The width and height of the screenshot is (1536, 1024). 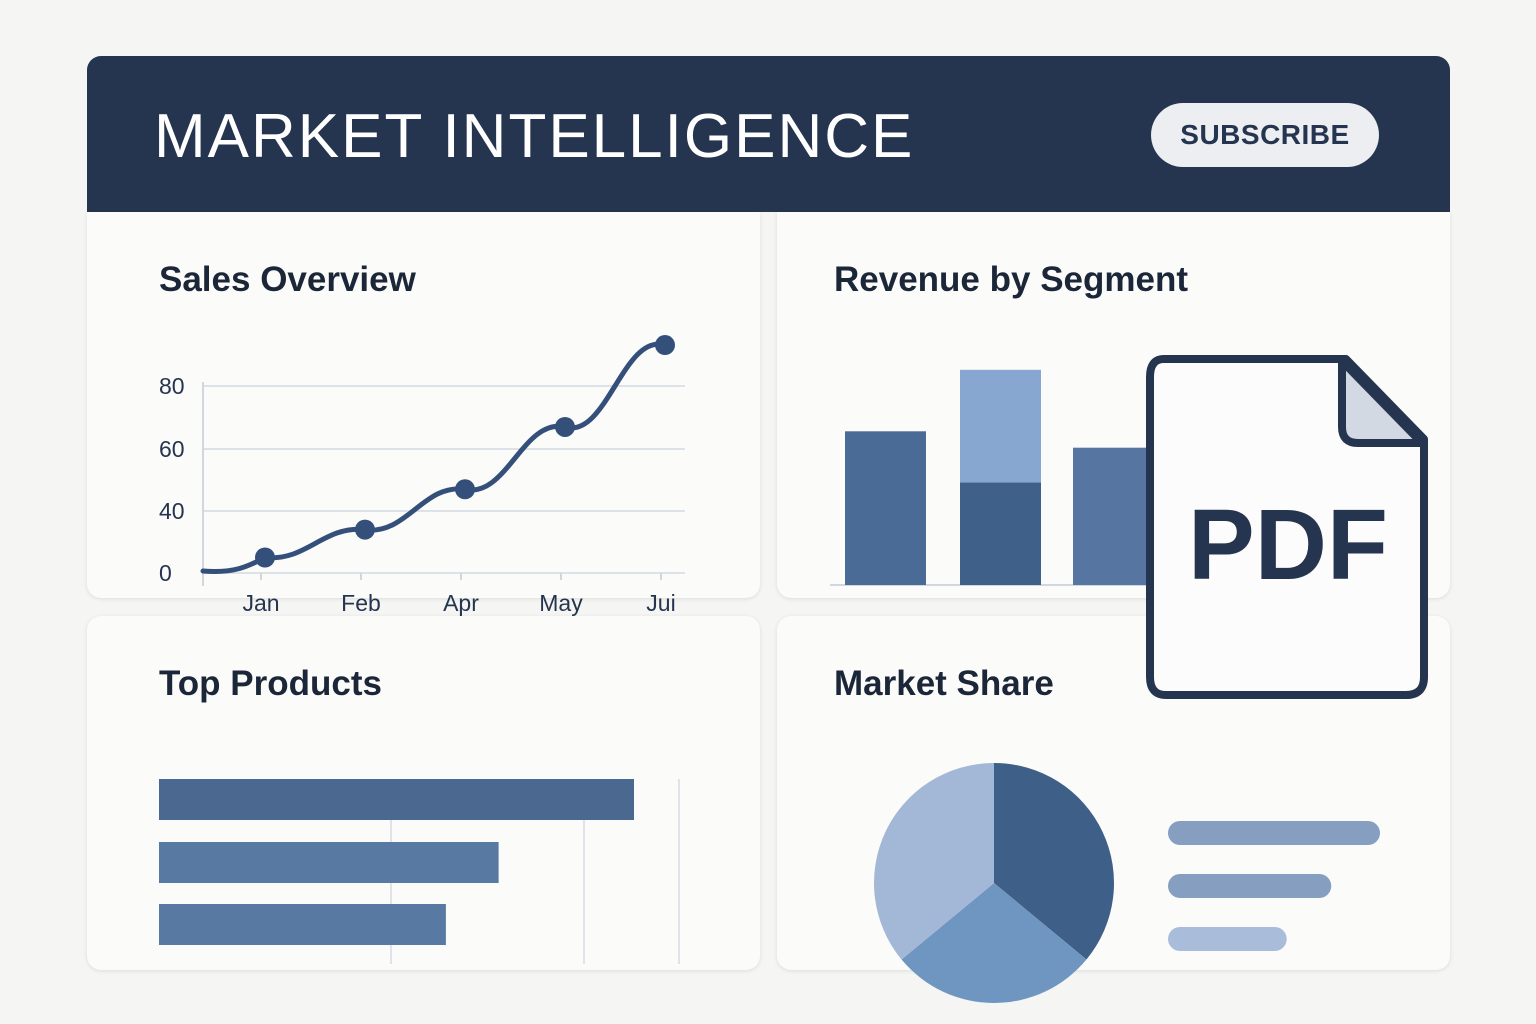 I want to click on app-title: MARKET INTELLIGENCE, so click(x=534, y=136).